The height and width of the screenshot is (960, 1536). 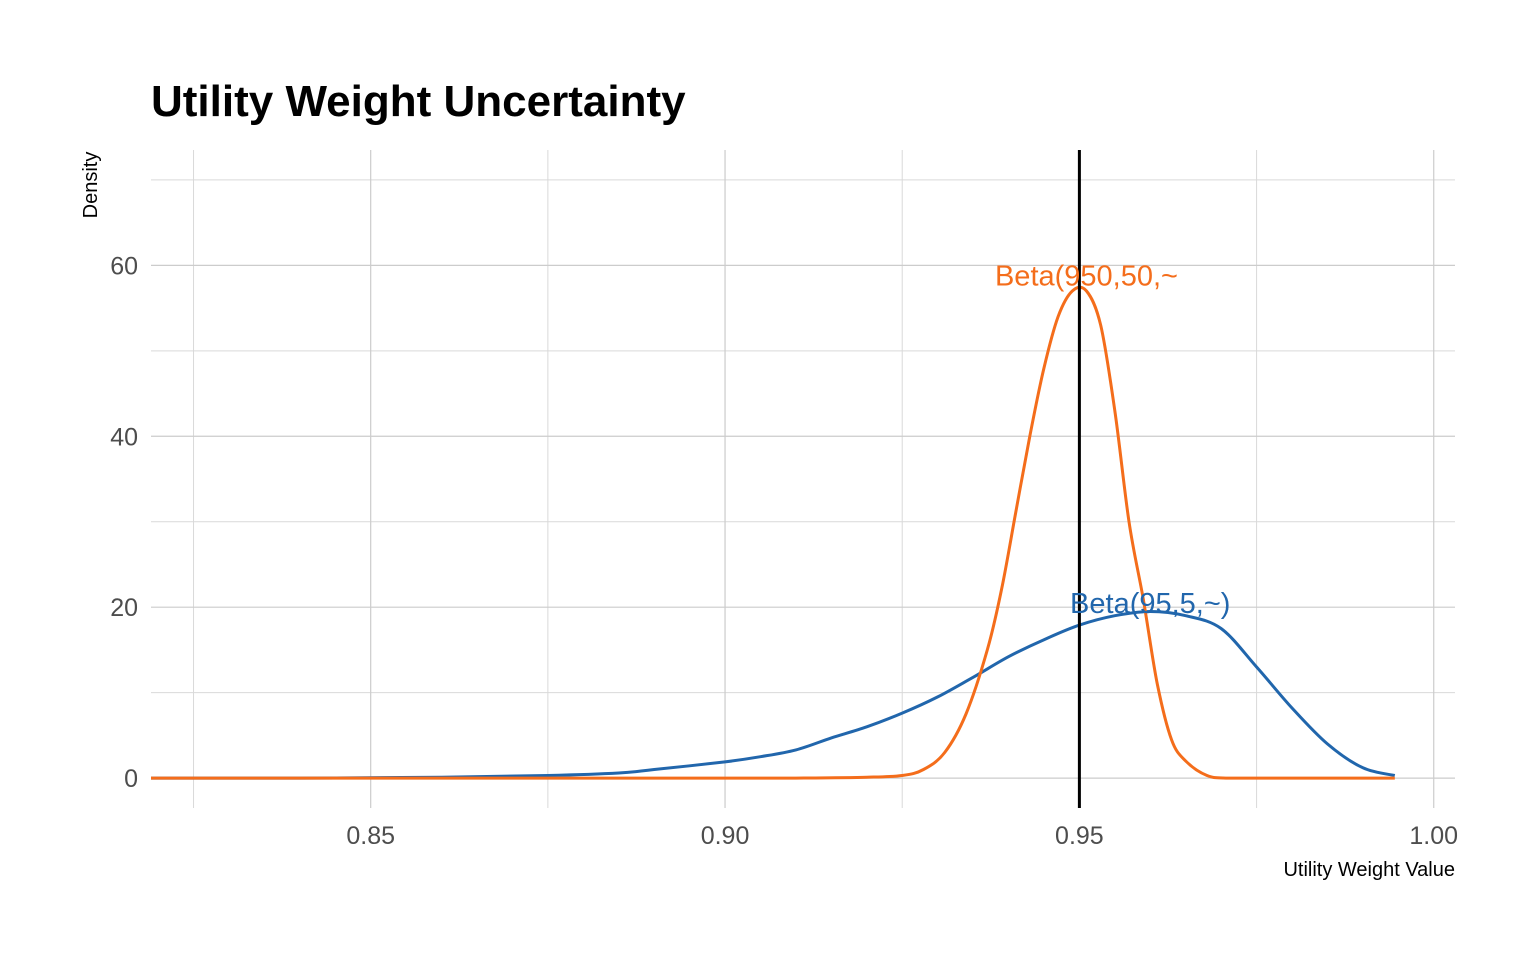 What do you see at coordinates (124, 522) in the screenshot?
I see `y-axis-ticks: 0 20 40 60` at bounding box center [124, 522].